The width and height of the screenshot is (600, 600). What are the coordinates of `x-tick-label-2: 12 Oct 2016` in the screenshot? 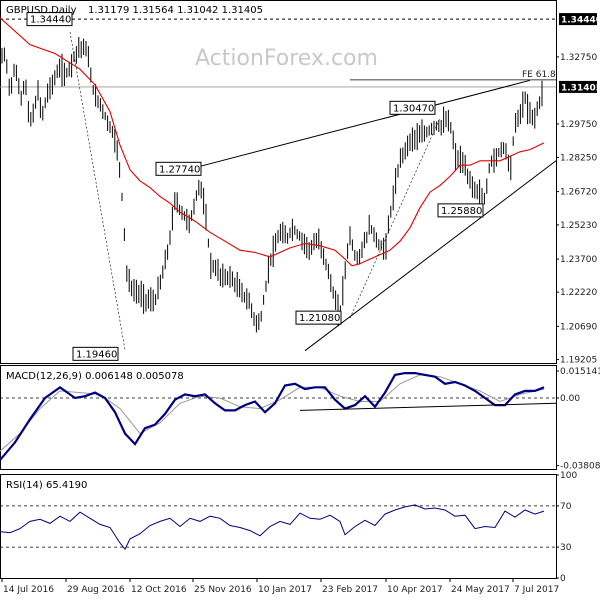 It's located at (159, 590).